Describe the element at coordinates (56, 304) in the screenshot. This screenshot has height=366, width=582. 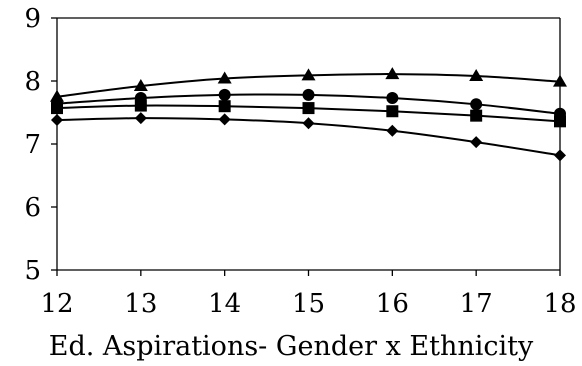
I see `x-tick-label: 12` at that location.